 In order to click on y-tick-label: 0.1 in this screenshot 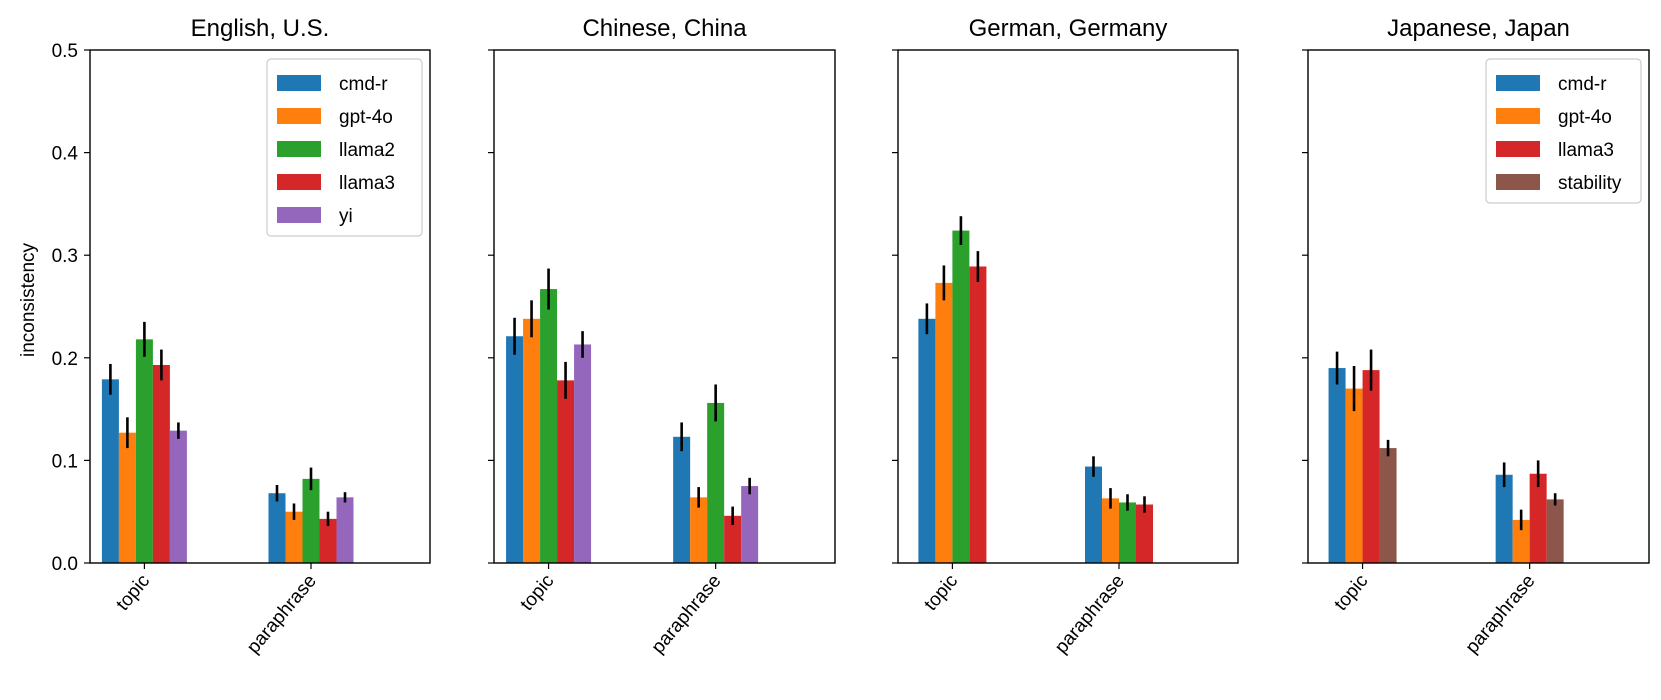, I will do `click(65, 461)`.